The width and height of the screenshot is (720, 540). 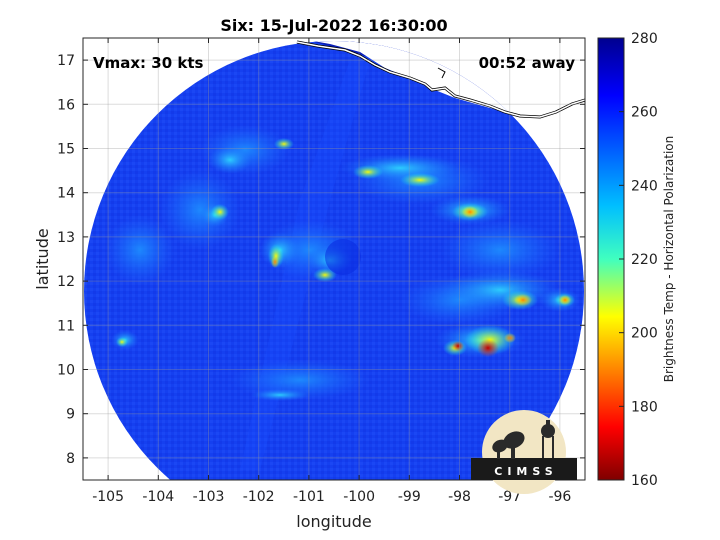 What do you see at coordinates (459, 497) in the screenshot?
I see `x-tick-label: -98` at bounding box center [459, 497].